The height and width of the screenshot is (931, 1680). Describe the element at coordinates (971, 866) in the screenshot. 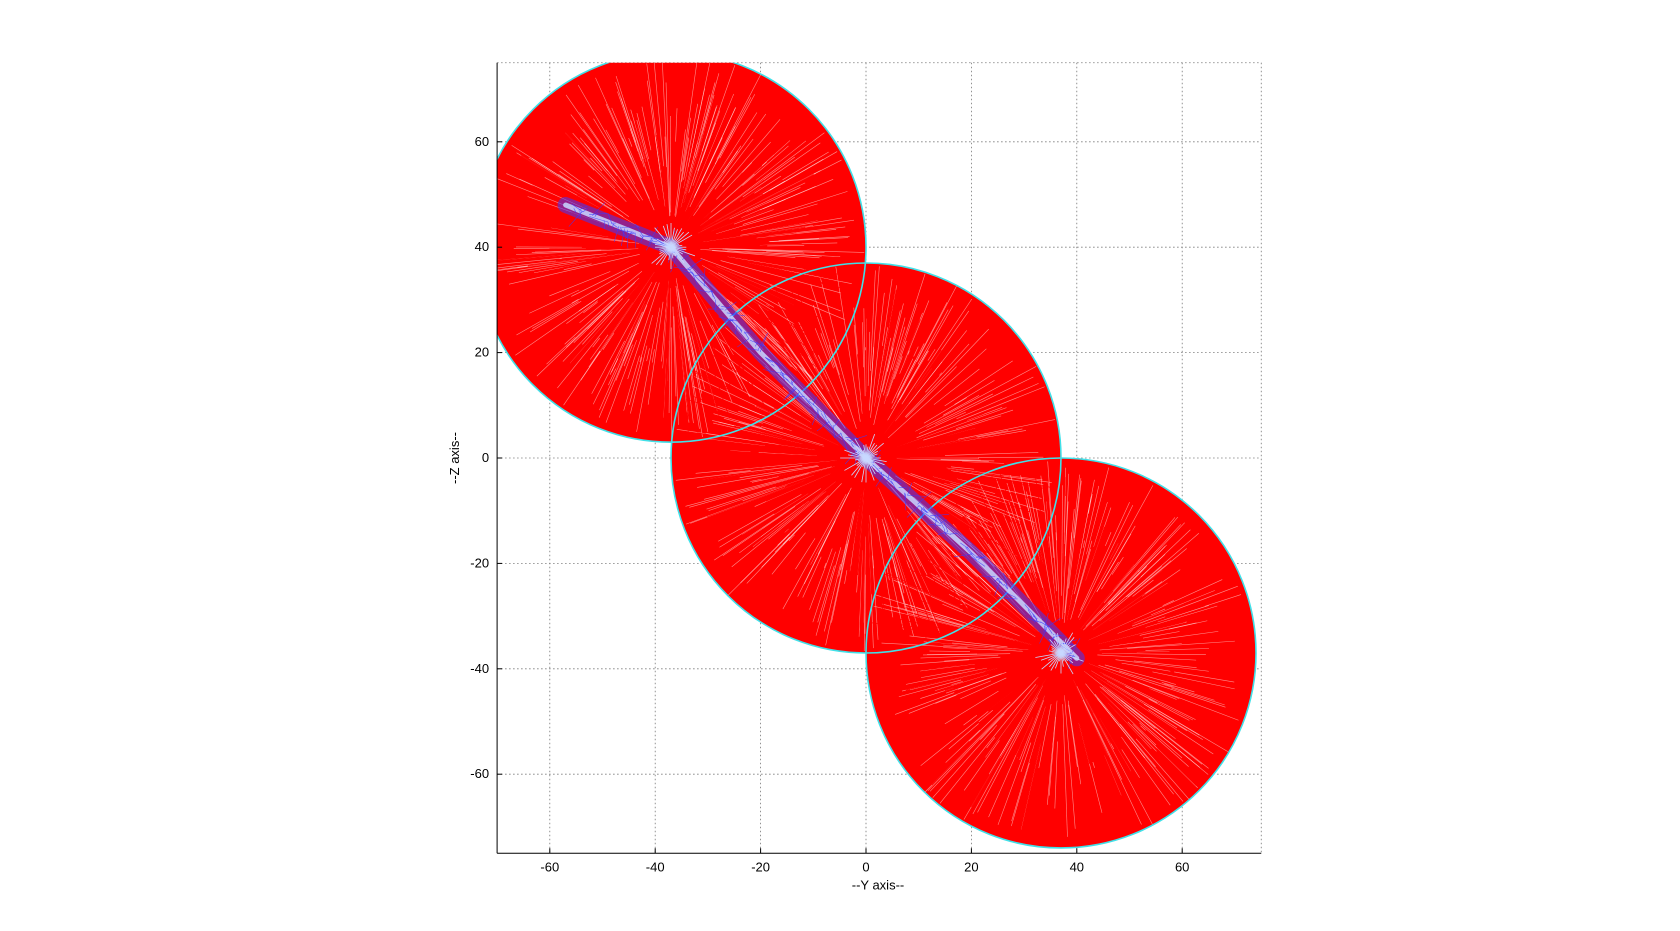

I see `x-tick-label: 20` at that location.